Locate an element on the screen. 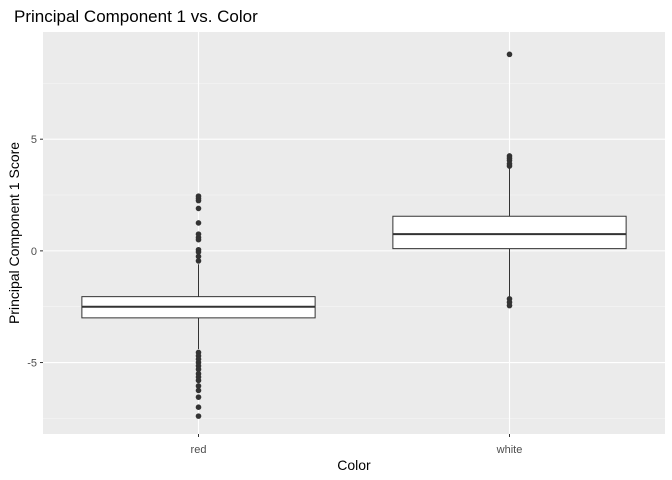 This screenshot has width=672, height=480. y-tick-label: -5 is located at coordinates (32, 364).